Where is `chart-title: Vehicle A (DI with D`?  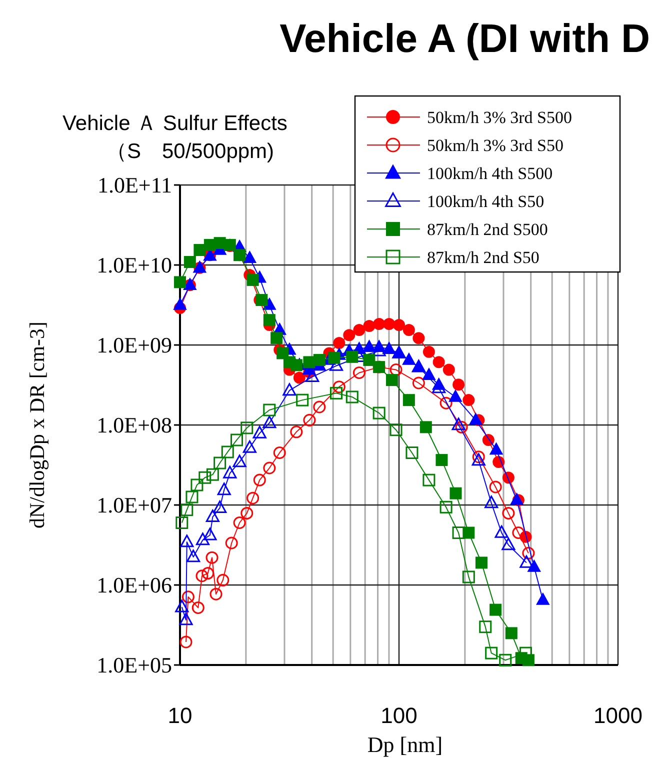 chart-title: Vehicle A (DI with D is located at coordinates (465, 39).